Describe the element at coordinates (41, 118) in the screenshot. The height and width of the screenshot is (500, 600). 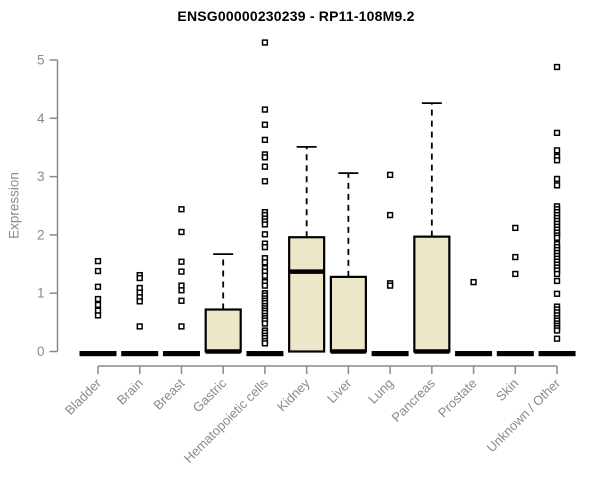
I see `y-tick-label: 4` at that location.